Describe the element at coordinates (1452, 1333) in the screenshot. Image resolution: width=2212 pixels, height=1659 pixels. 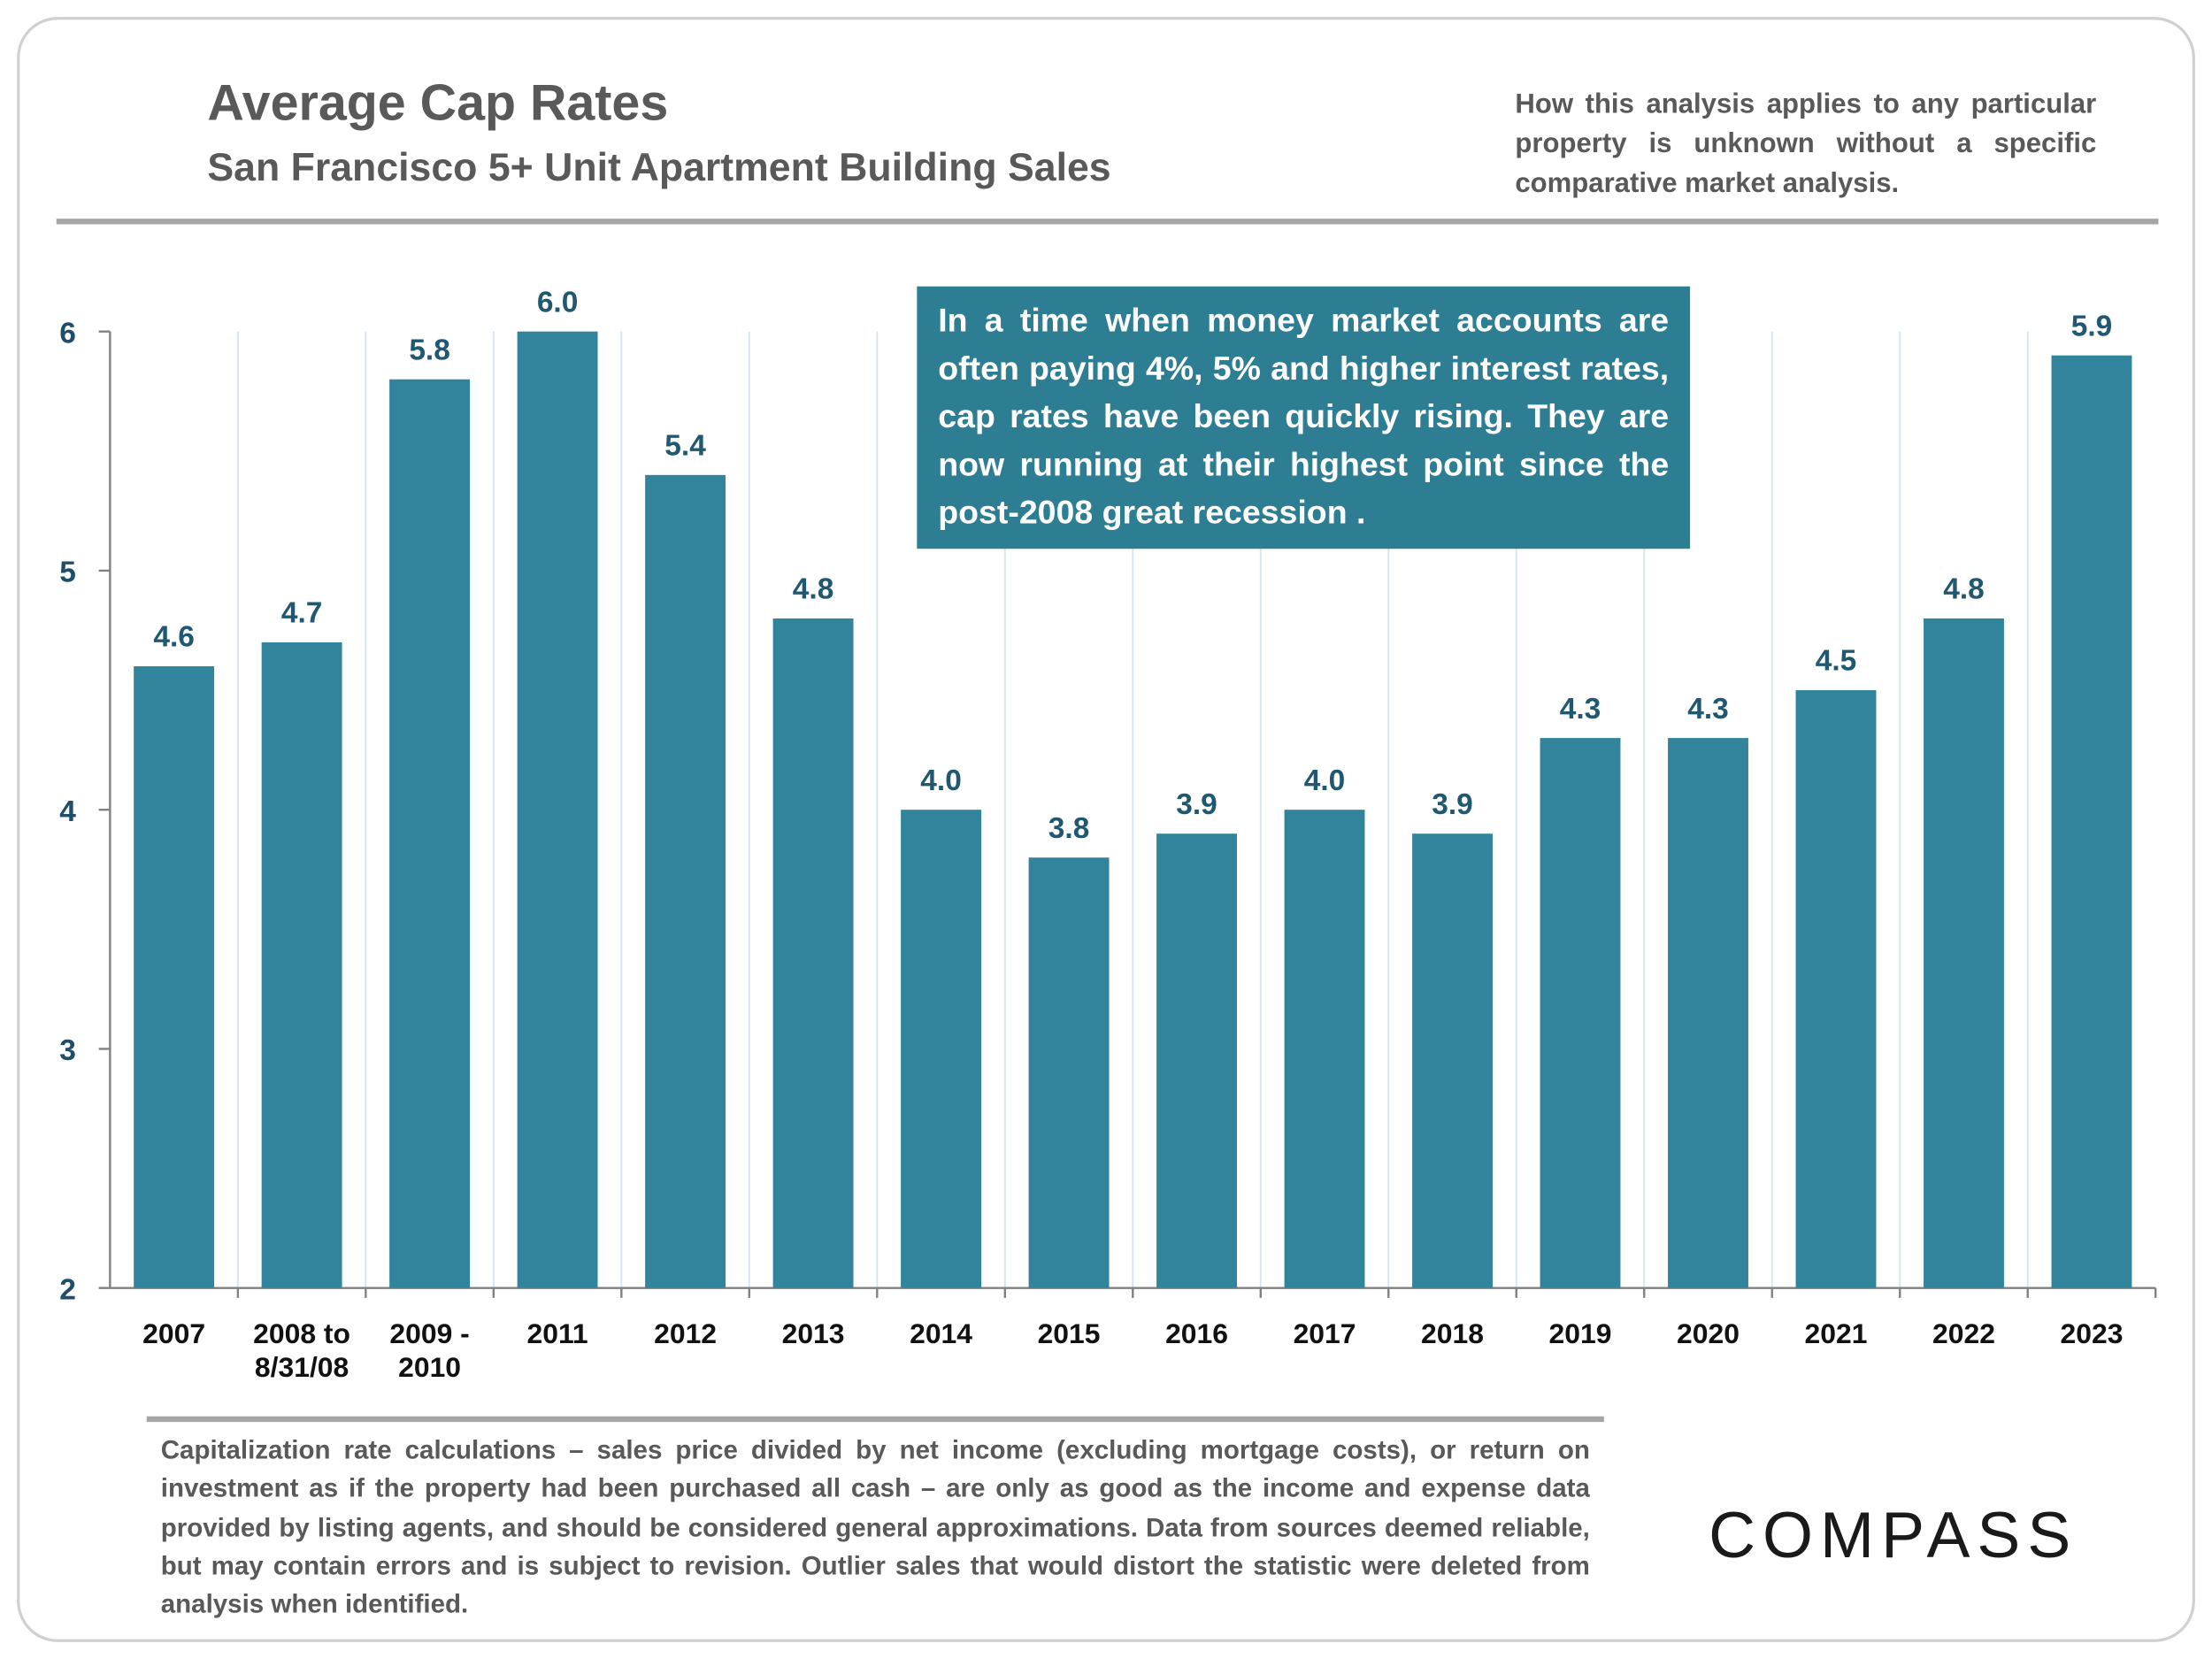
I see `x-tick-label: 2018` at that location.